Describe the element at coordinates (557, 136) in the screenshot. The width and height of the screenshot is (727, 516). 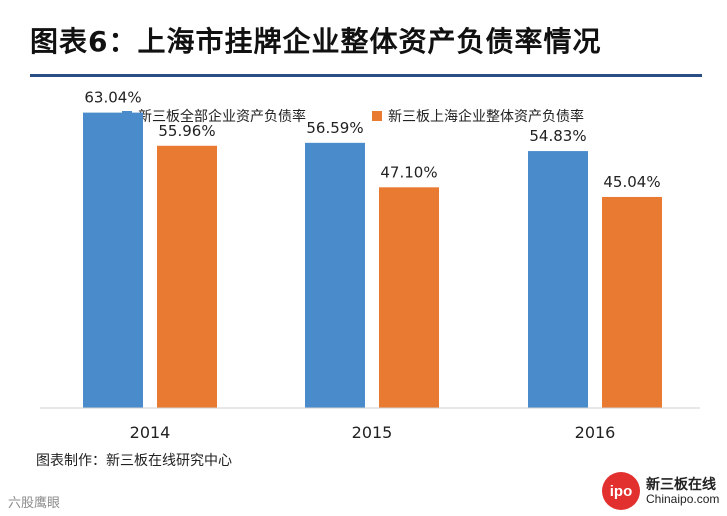
I see `value-label-2016-series-1: 54.83%` at that location.